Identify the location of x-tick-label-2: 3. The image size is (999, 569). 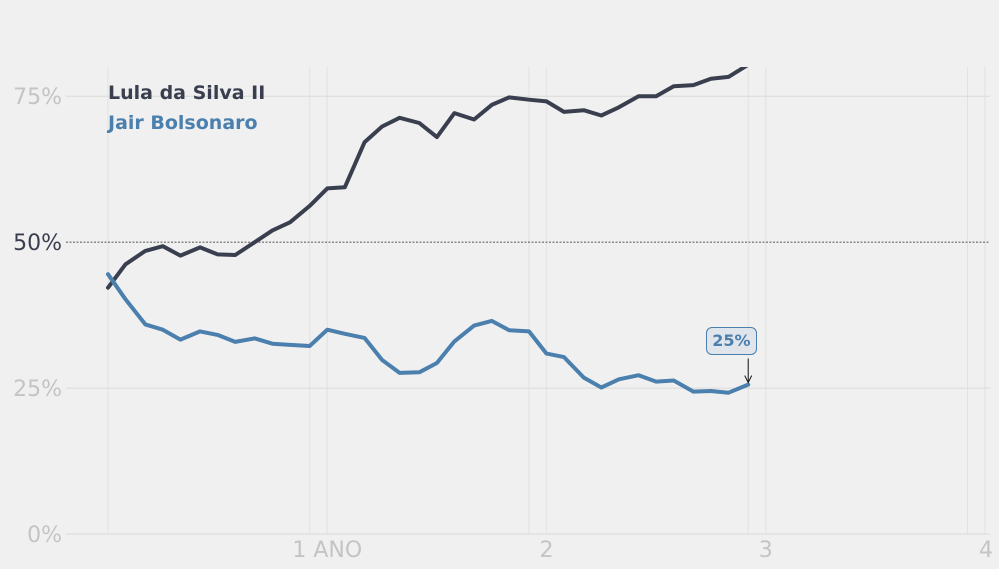
(766, 550).